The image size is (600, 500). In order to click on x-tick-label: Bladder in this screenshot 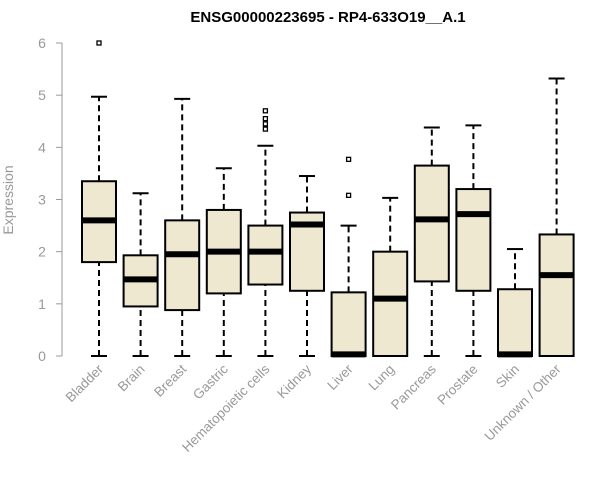, I will do `click(85, 383)`.